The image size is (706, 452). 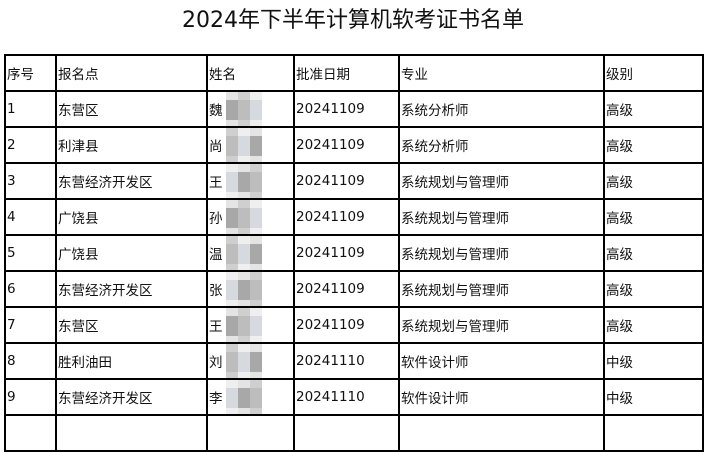 I want to click on cell-surname: 魏, so click(x=250, y=109).